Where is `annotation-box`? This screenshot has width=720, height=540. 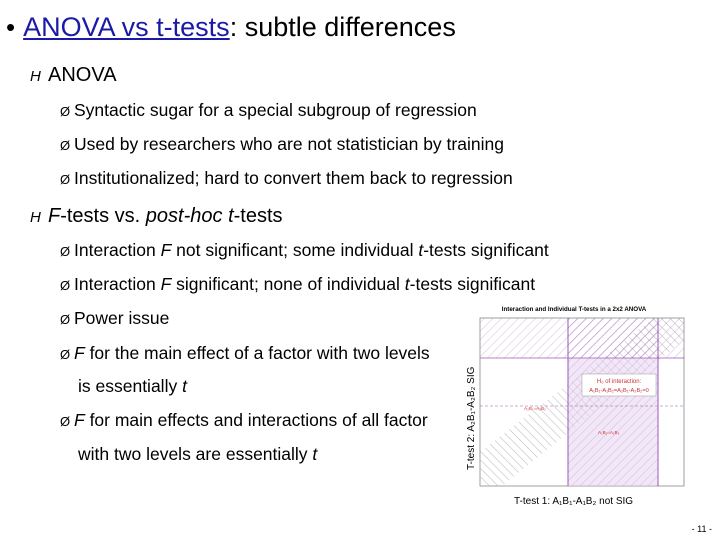
annotation-box is located at coordinates (619, 385).